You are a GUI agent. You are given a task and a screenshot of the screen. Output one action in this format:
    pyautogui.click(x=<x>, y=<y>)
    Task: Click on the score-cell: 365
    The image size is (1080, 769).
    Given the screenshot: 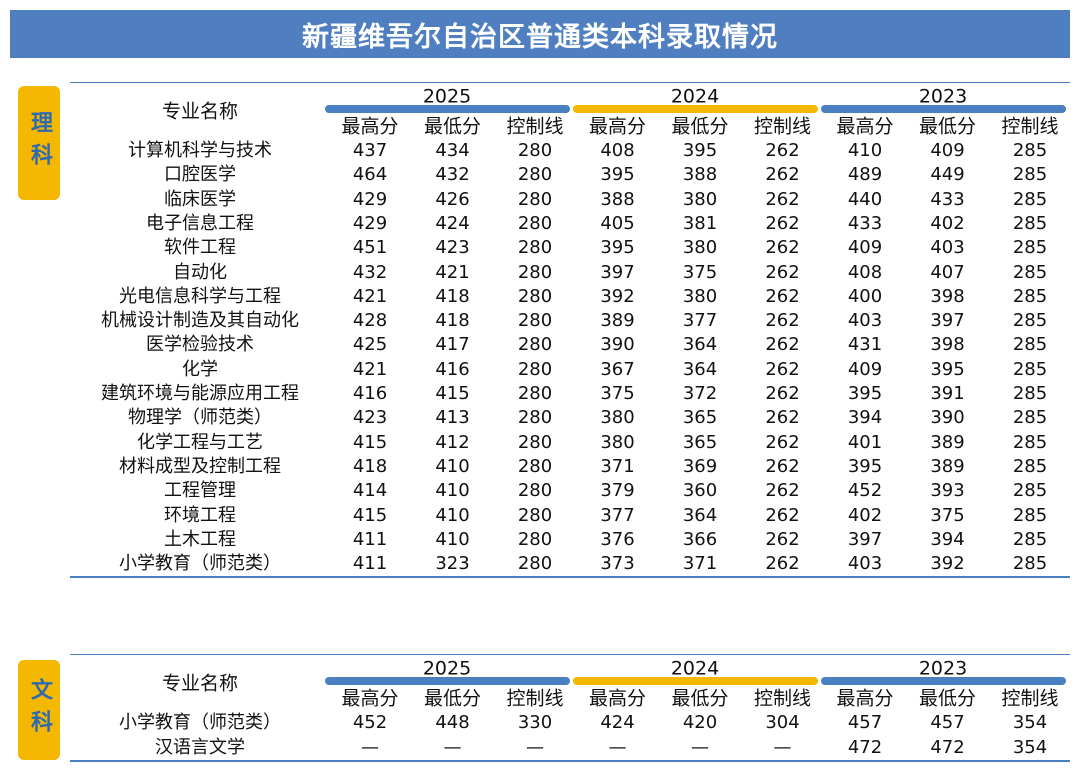 What is the action you would take?
    pyautogui.click(x=700, y=442)
    